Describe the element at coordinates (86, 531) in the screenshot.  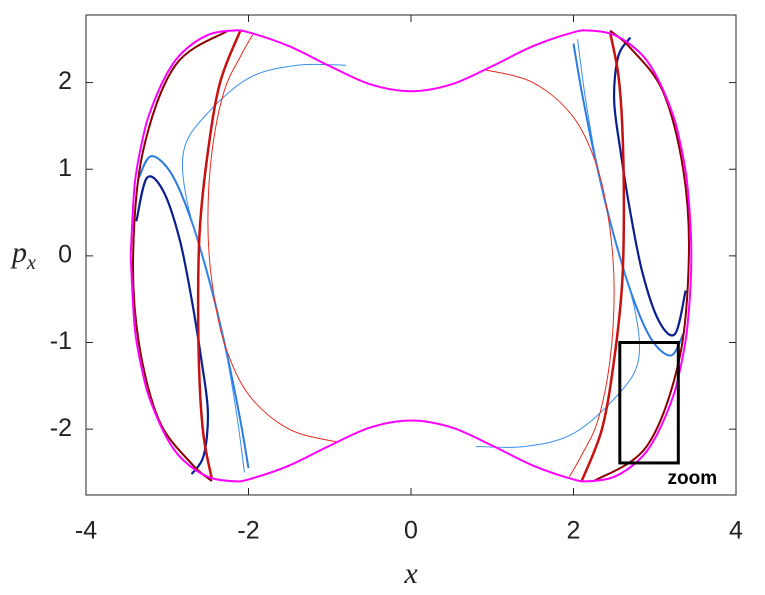
I see `x-tick-label: -4` at that location.